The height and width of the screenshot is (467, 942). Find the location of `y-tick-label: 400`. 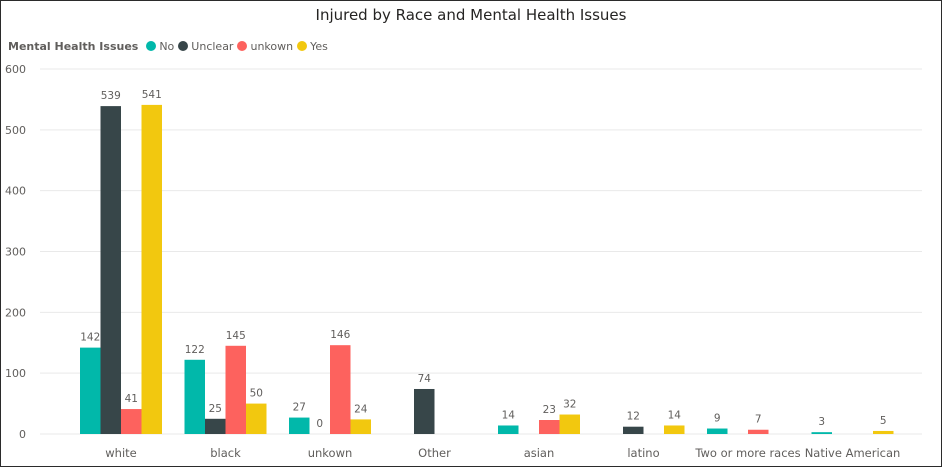

y-tick-label: 400 is located at coordinates (15, 191).